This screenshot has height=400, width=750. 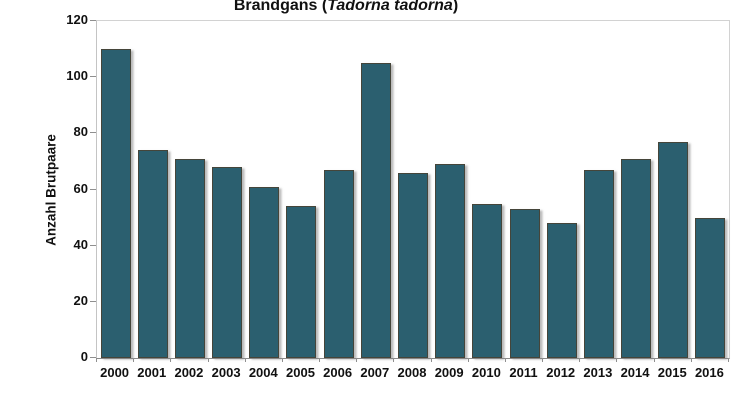 I want to click on bar-2010, so click(x=487, y=280).